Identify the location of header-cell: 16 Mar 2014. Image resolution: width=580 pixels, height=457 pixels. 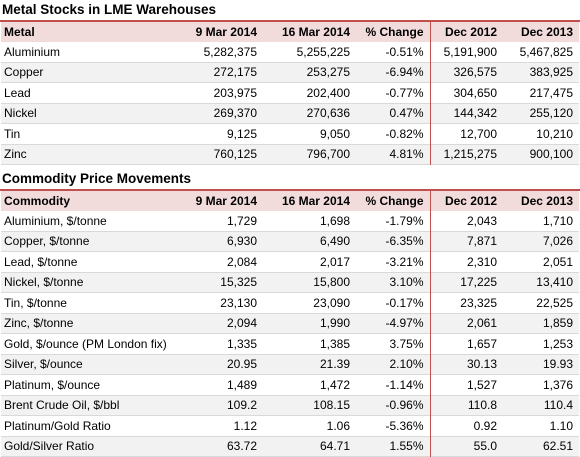
(315, 201).